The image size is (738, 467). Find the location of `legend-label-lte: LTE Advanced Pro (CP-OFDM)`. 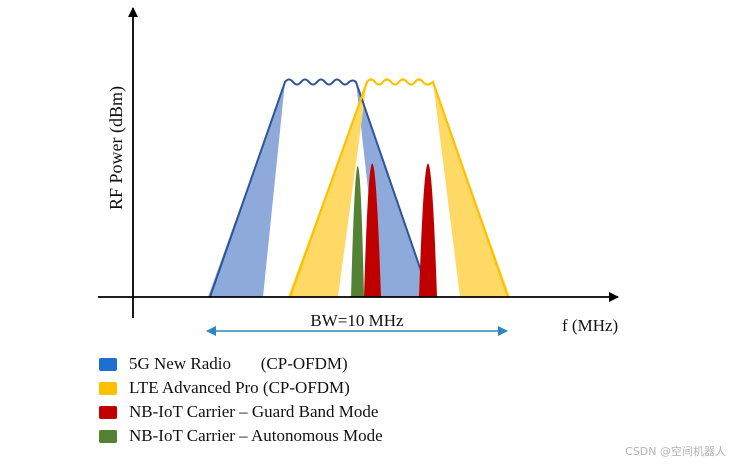

legend-label-lte: LTE Advanced Pro (CP-OFDM) is located at coordinates (239, 387).